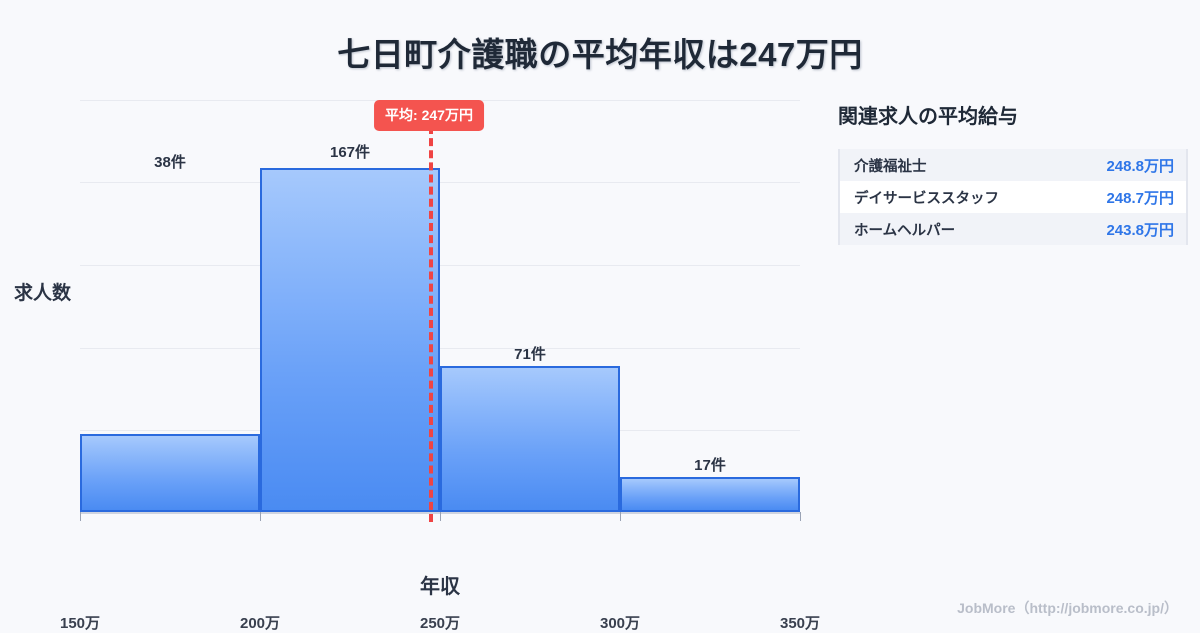 This screenshot has height=633, width=1200. What do you see at coordinates (1140, 166) in the screenshot?
I see `job-salary: 248.8万円` at bounding box center [1140, 166].